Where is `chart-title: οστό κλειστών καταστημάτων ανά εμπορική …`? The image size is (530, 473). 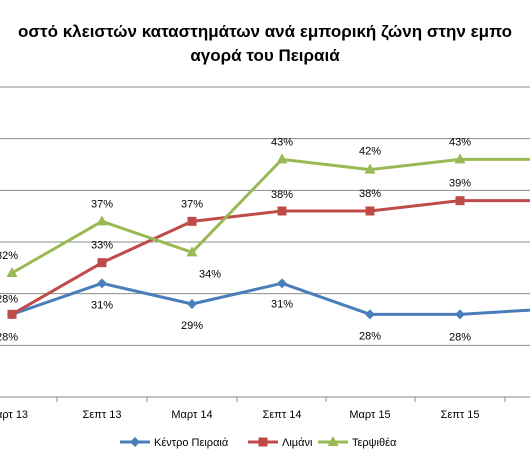
chart-title: οστό κλειστών καταστημάτων ανά εμπορική … is located at coordinates (265, 43).